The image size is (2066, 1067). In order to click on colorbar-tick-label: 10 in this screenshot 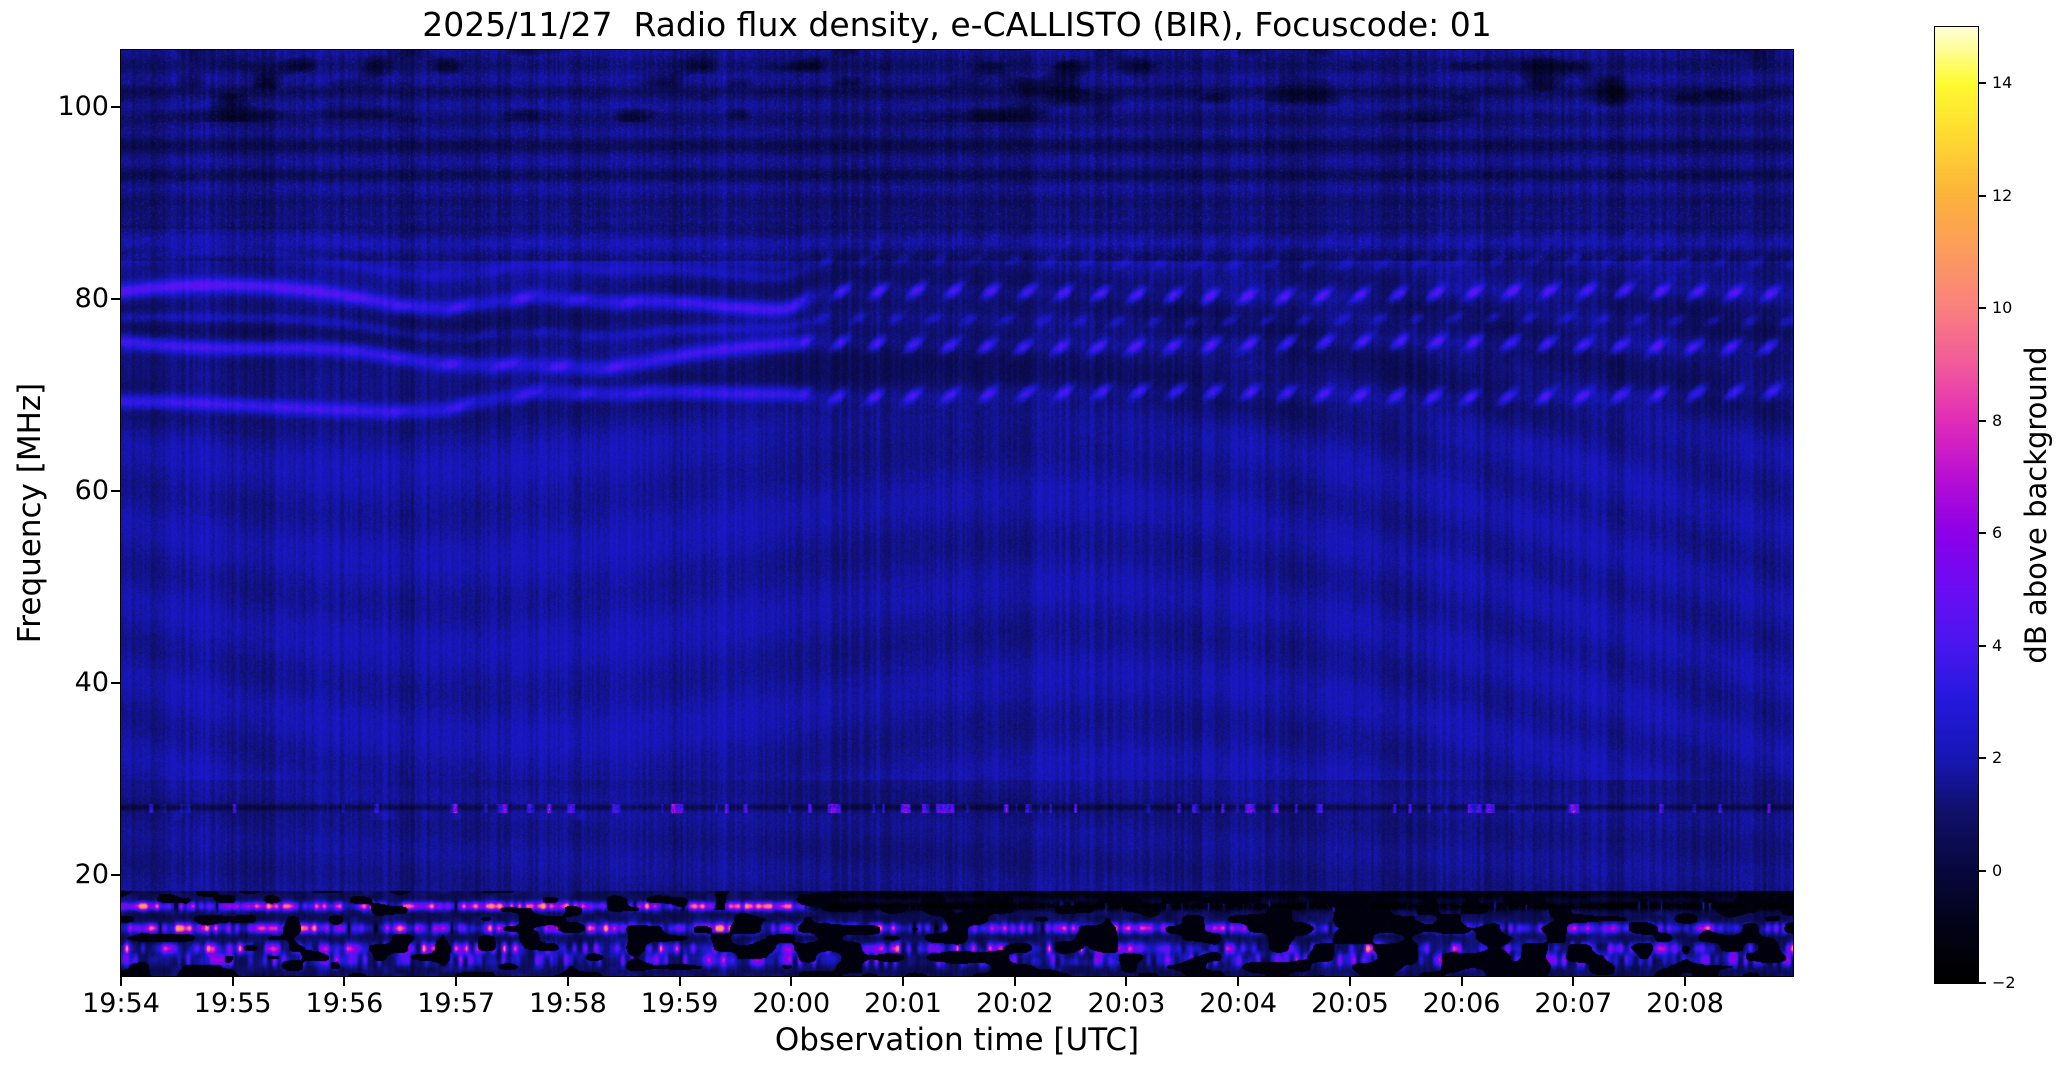, I will do `click(2002, 308)`.